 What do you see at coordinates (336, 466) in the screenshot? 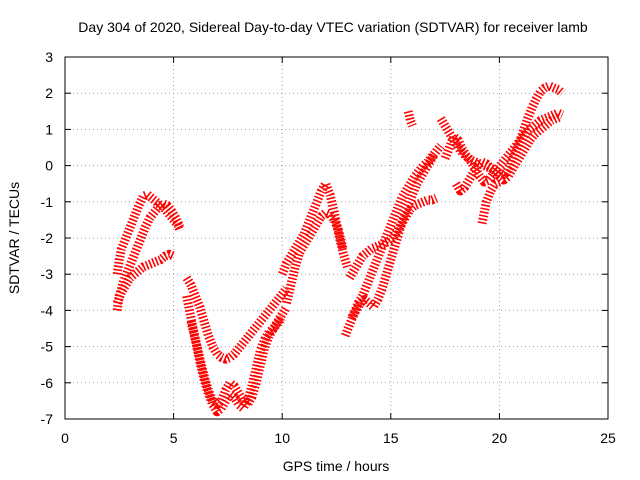
I see `x-axis-label: GPS time / hours` at bounding box center [336, 466].